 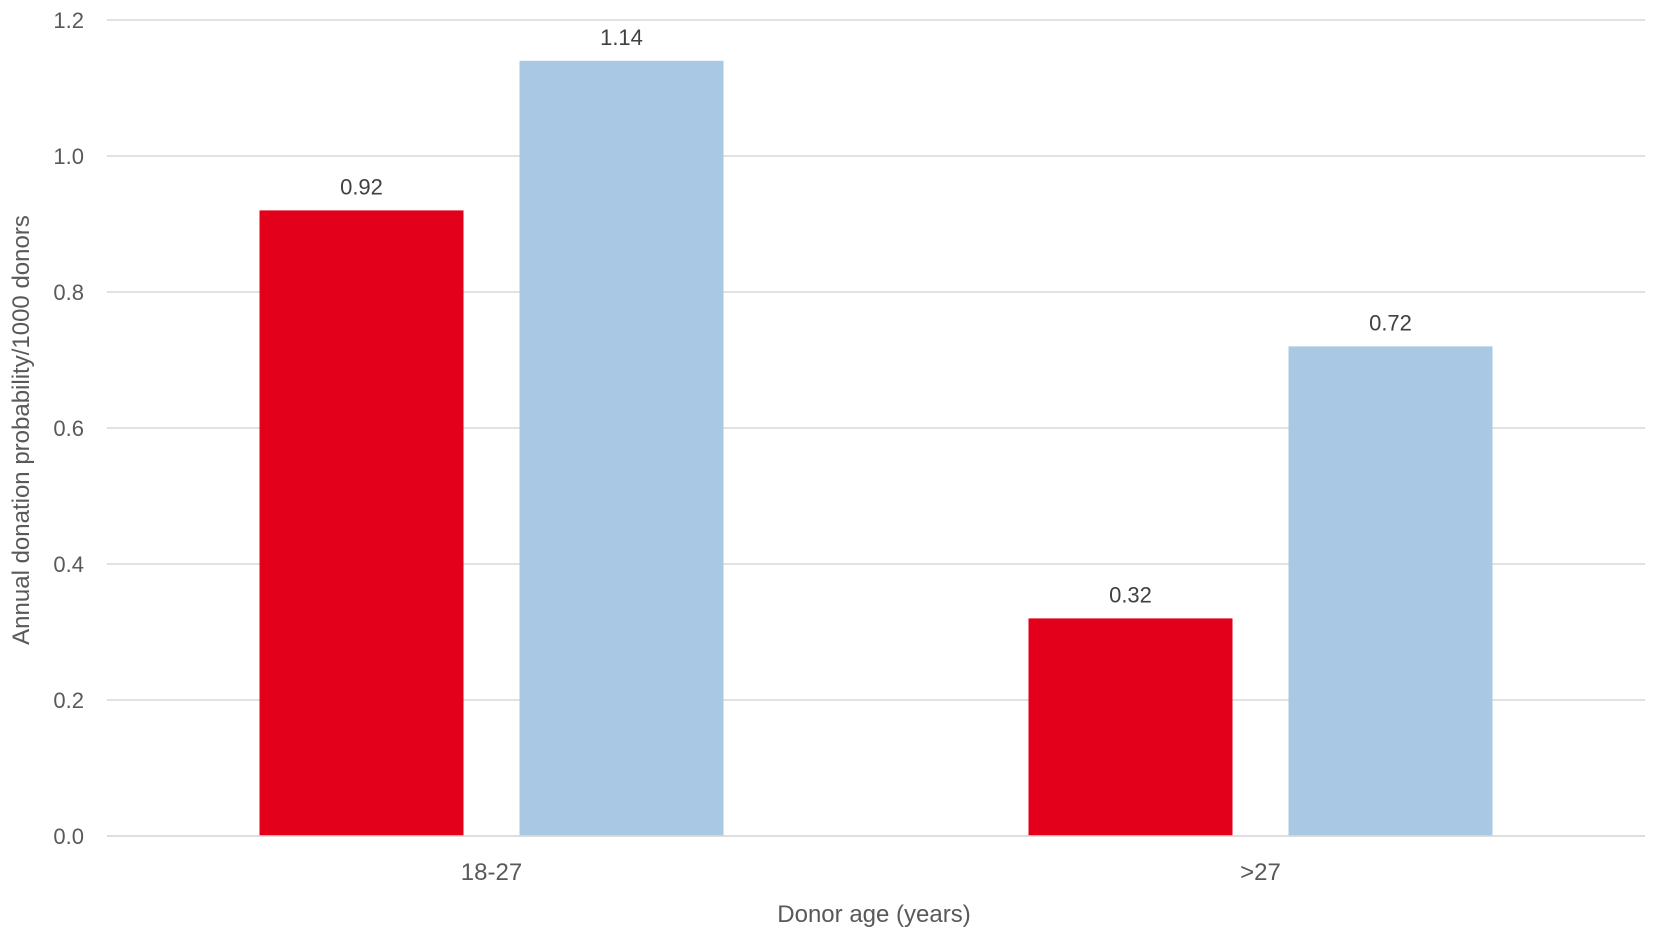 I want to click on y-tick-label: 0.8, so click(x=68, y=292).